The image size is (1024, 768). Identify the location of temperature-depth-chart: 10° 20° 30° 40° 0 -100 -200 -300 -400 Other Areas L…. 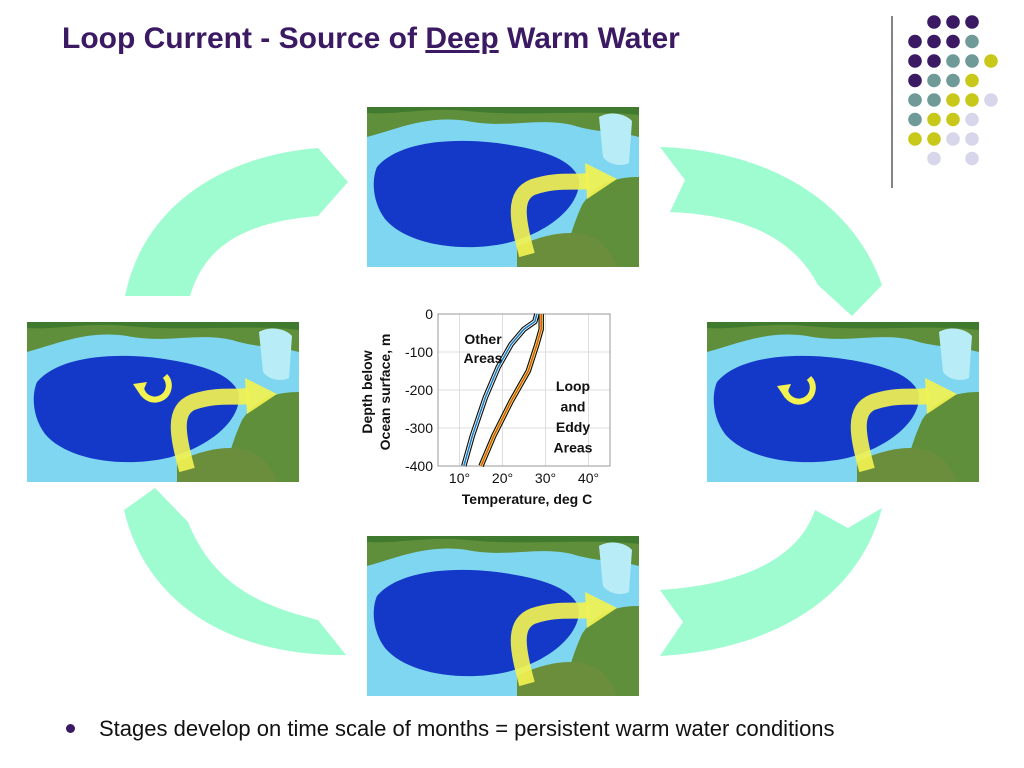
(485, 406).